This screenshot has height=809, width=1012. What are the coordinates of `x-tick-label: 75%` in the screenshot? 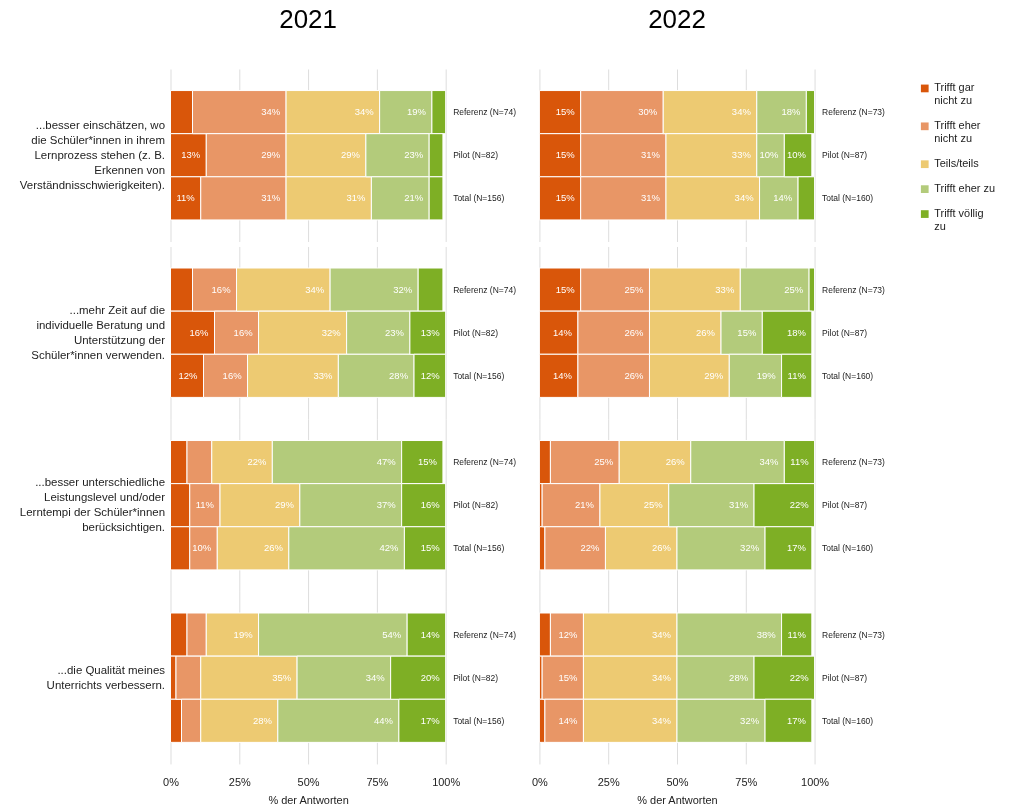 It's located at (746, 782).